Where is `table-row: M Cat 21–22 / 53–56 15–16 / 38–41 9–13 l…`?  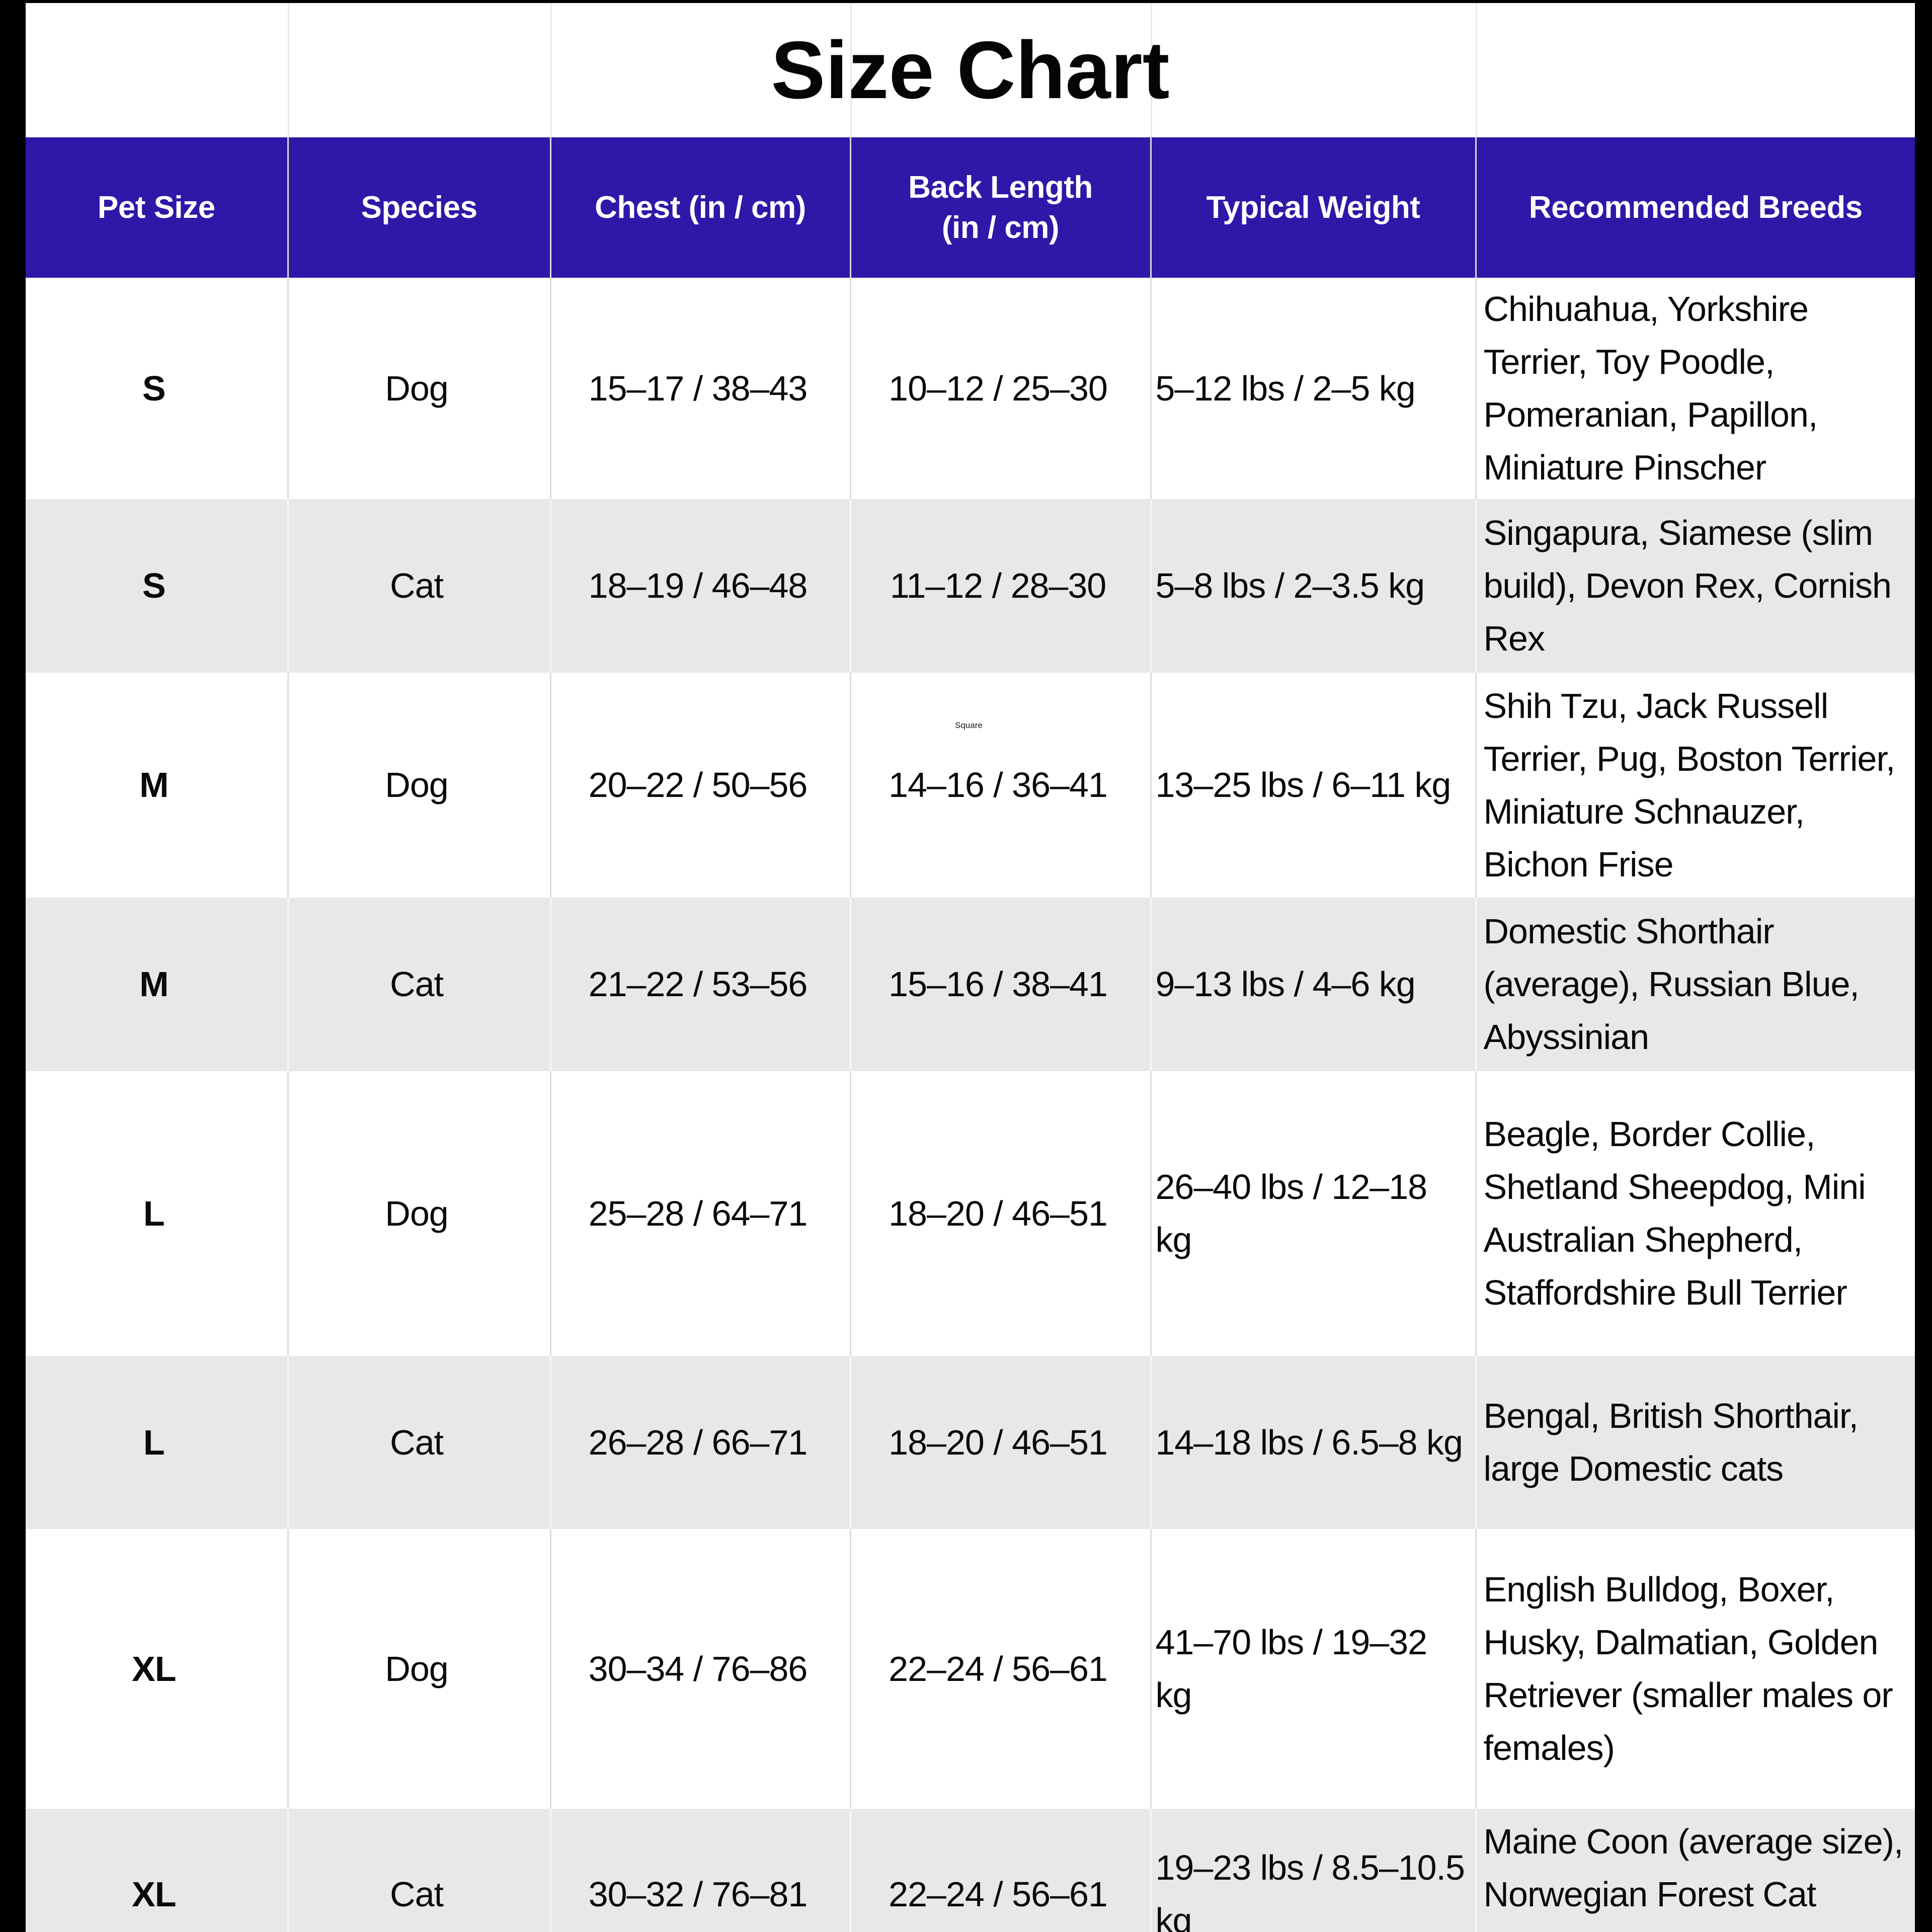
table-row: M Cat 21–22 / 53–56 15–16 / 38–41 9–13 l… is located at coordinates (970, 984).